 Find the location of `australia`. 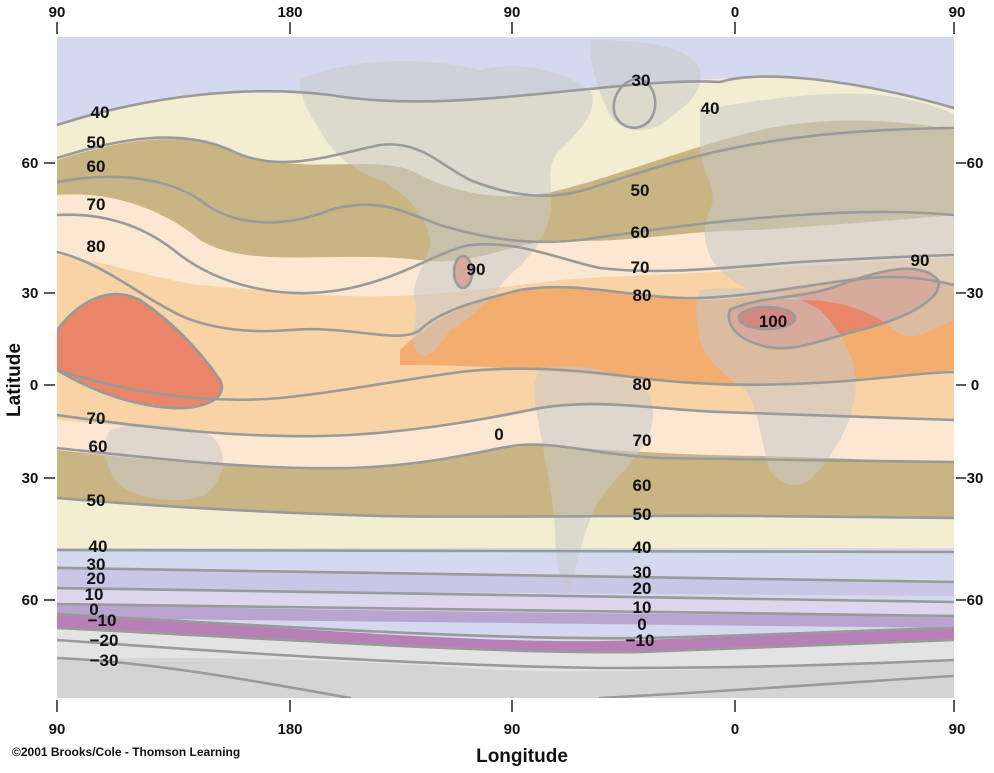

australia is located at coordinates (163, 462).